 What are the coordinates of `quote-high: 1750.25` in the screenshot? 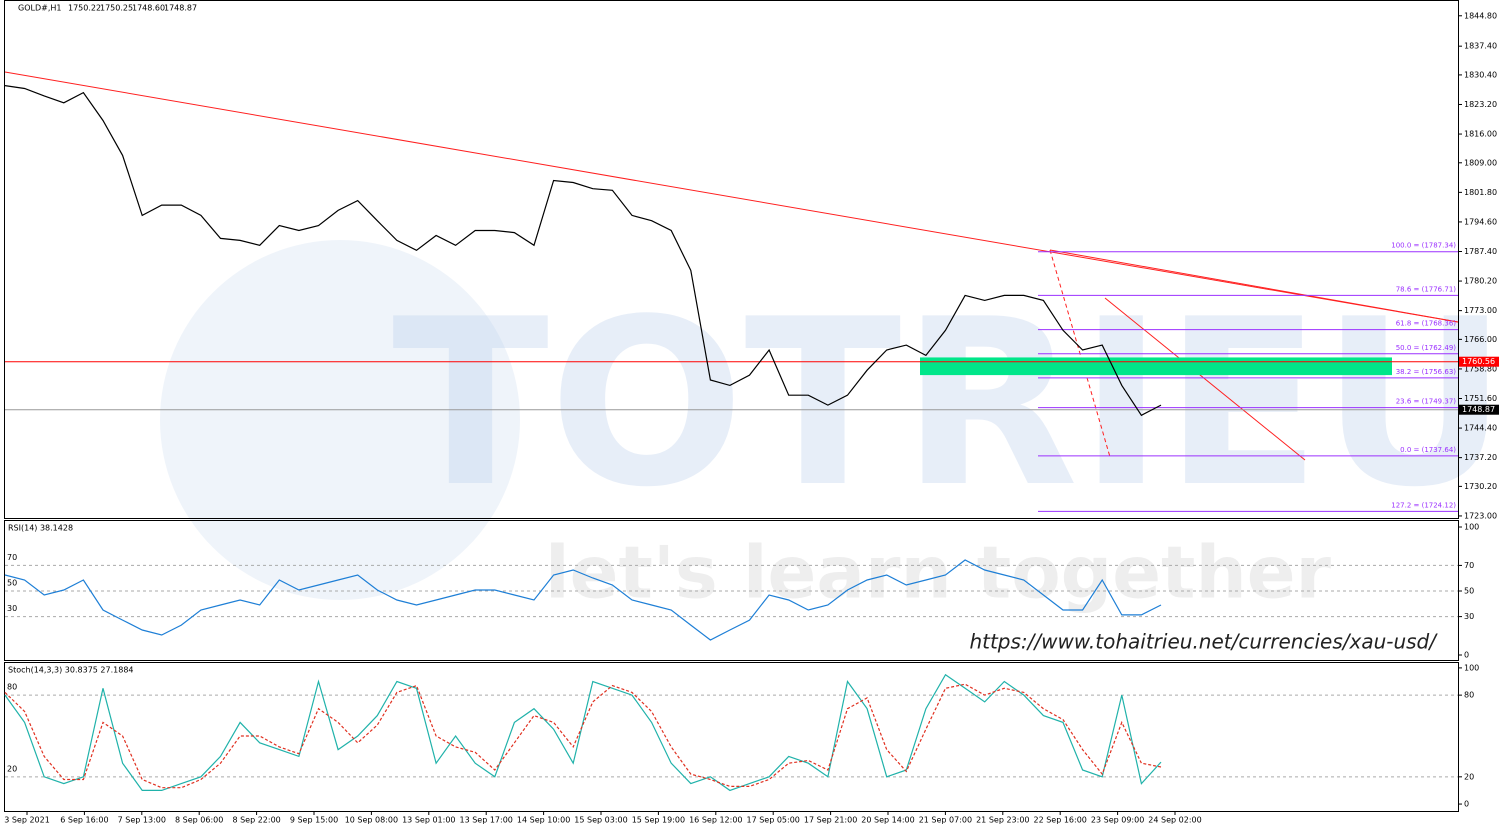 It's located at (116, 8).